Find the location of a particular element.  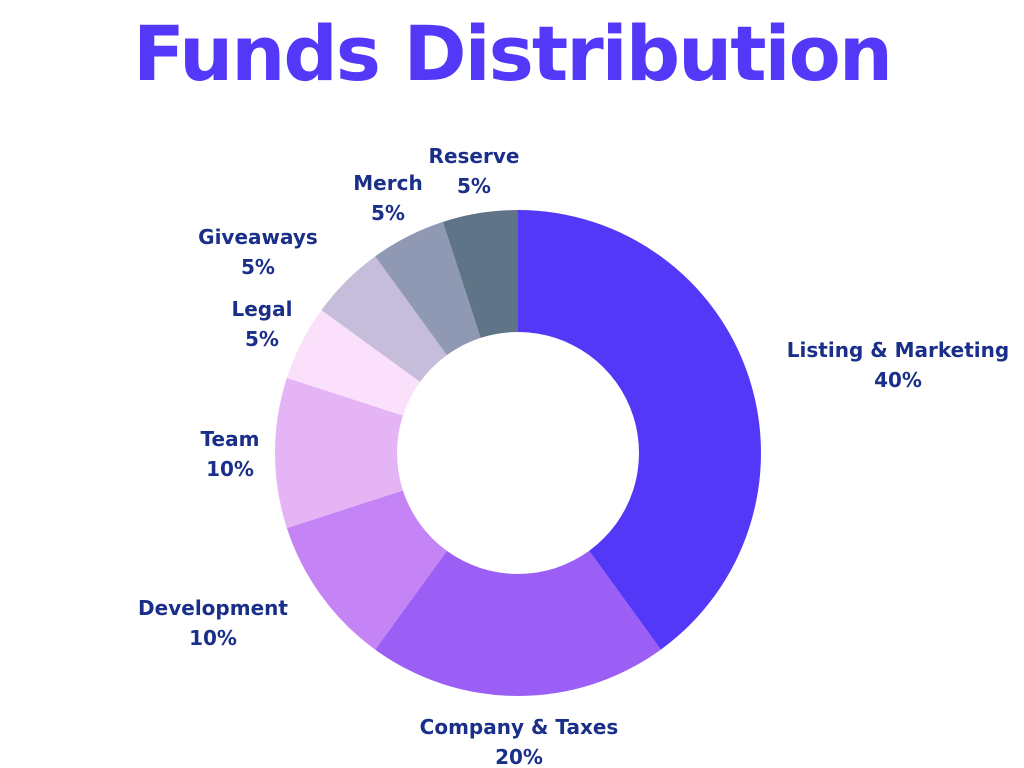

slice-listing-and-marketing is located at coordinates (639, 430).